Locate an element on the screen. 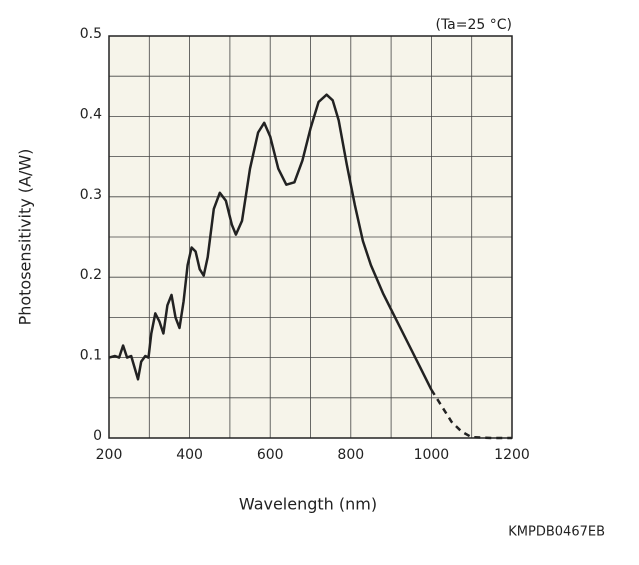 Image resolution: width=639 pixels, height=565 pixels. y-tick-label: 0.4 is located at coordinates (91, 114).